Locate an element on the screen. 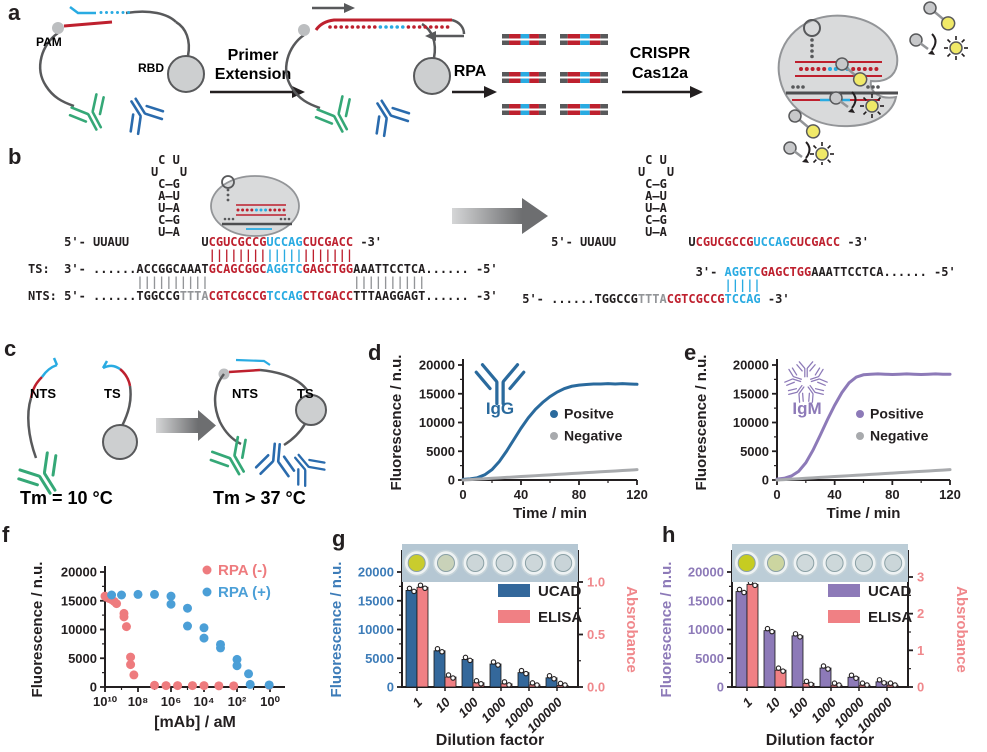 The width and height of the screenshot is (987, 752). sequence-segment: CGTCGCCG is located at coordinates (237, 296).